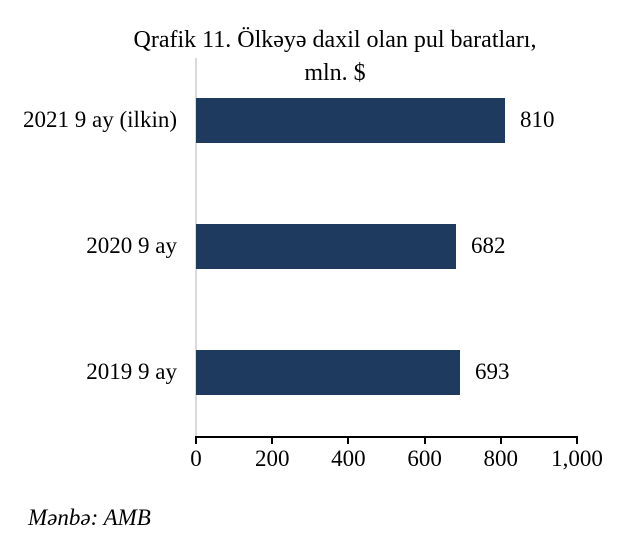 Image resolution: width=620 pixels, height=551 pixels. I want to click on x-axis-tick-label: 400, so click(348, 458).